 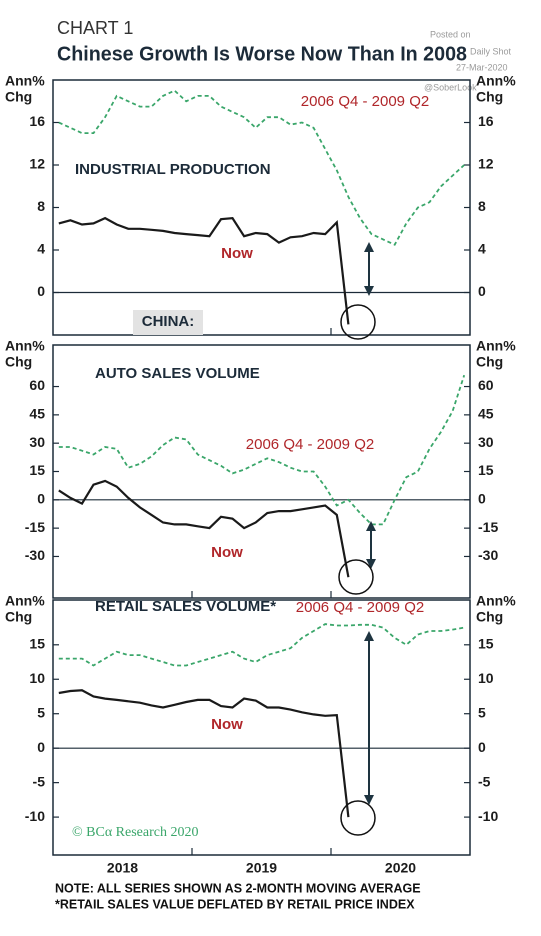 What do you see at coordinates (482, 67) in the screenshot?
I see `watermark: 27-Mar-2020` at bounding box center [482, 67].